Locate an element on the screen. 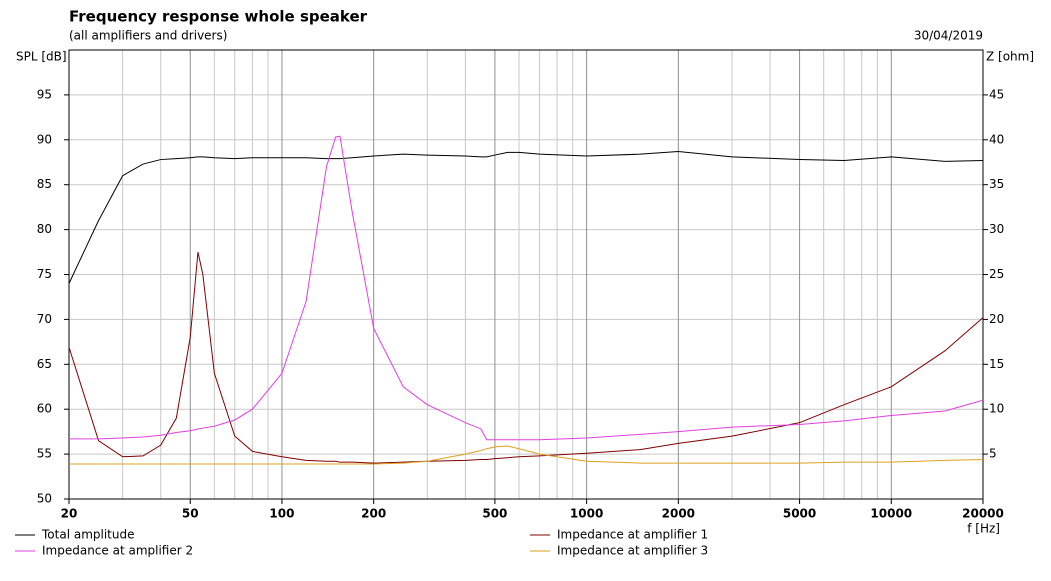 The height and width of the screenshot is (581, 1051). chart-title: Frequency response whole speaker is located at coordinates (218, 17).